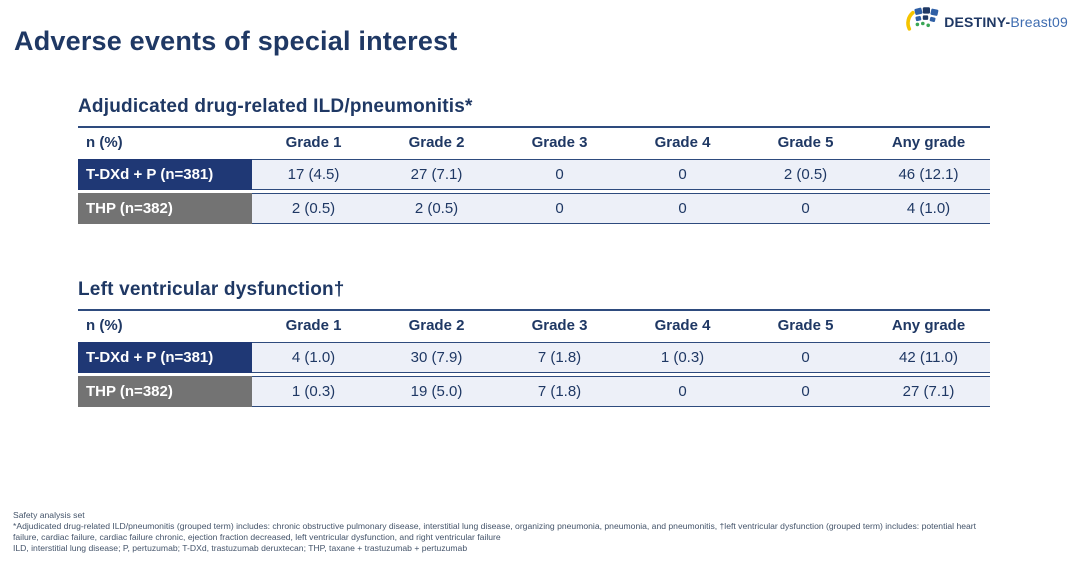 The height and width of the screenshot is (564, 1080). Describe the element at coordinates (1039, 21) in the screenshot. I see `logo-breast09-text: Breast09` at that location.